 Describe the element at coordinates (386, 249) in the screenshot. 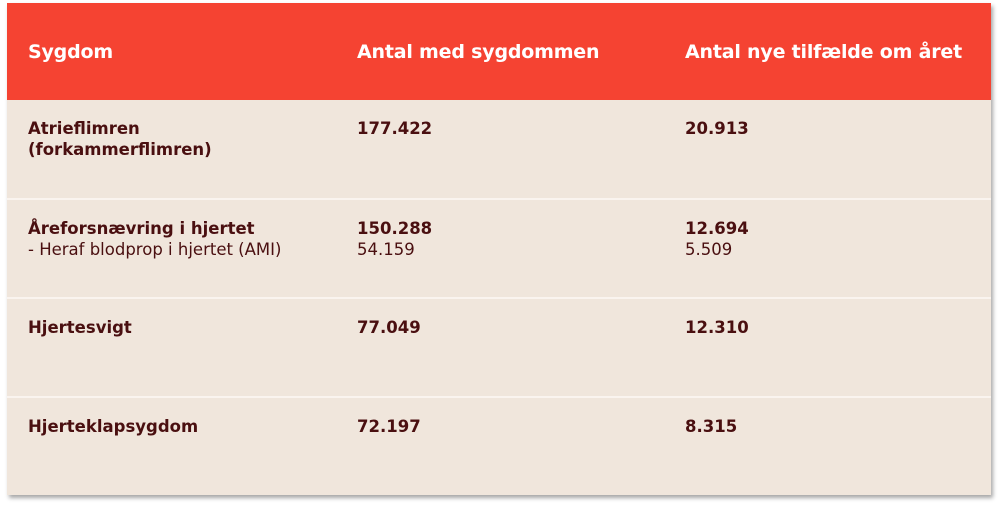

I see `count-sub-value: 54.159` at that location.